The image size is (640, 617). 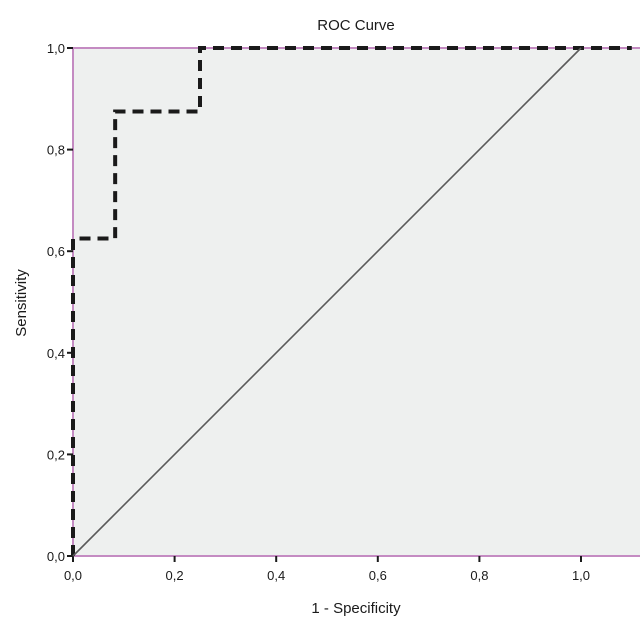 What do you see at coordinates (479, 575) in the screenshot?
I see `x-tick-label: 0,8` at bounding box center [479, 575].